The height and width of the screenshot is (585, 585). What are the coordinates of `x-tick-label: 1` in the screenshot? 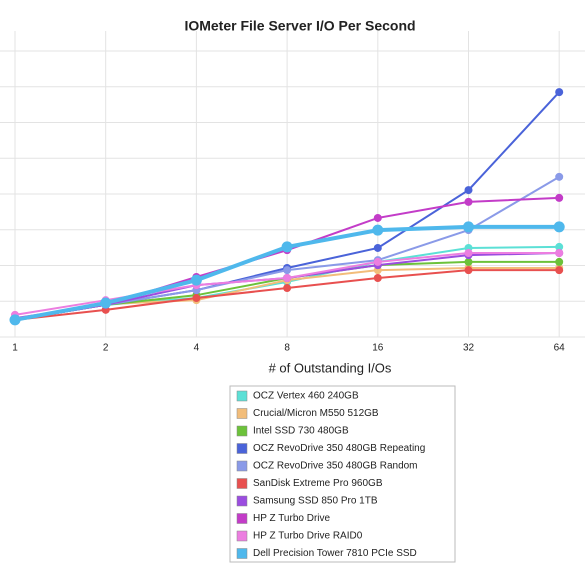 It's located at (15, 348).